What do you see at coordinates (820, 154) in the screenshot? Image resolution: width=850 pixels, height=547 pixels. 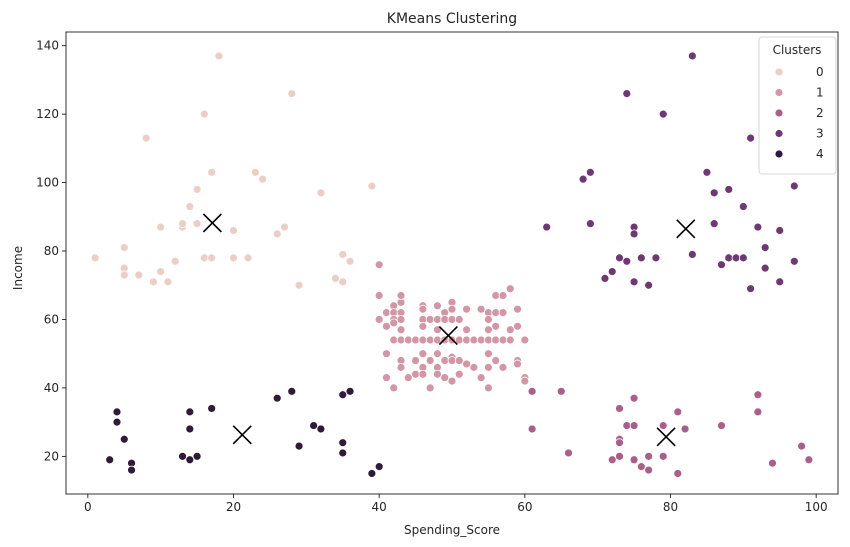 I see `legend-label-4: 4` at bounding box center [820, 154].